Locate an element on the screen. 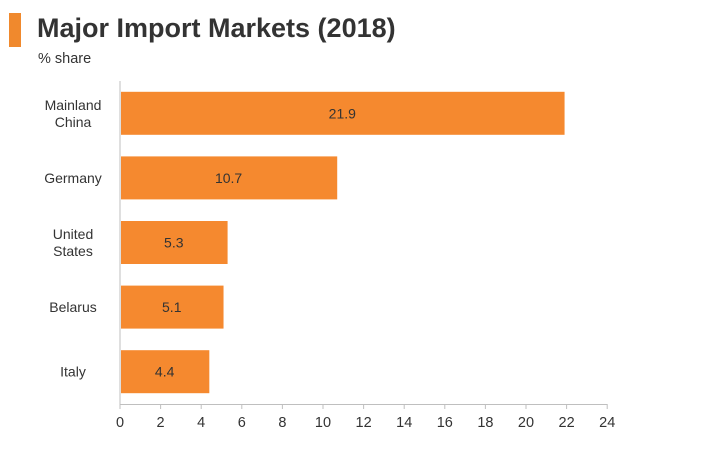 Image resolution: width=703 pixels, height=452 pixels. category-label: Germany is located at coordinates (73, 178).